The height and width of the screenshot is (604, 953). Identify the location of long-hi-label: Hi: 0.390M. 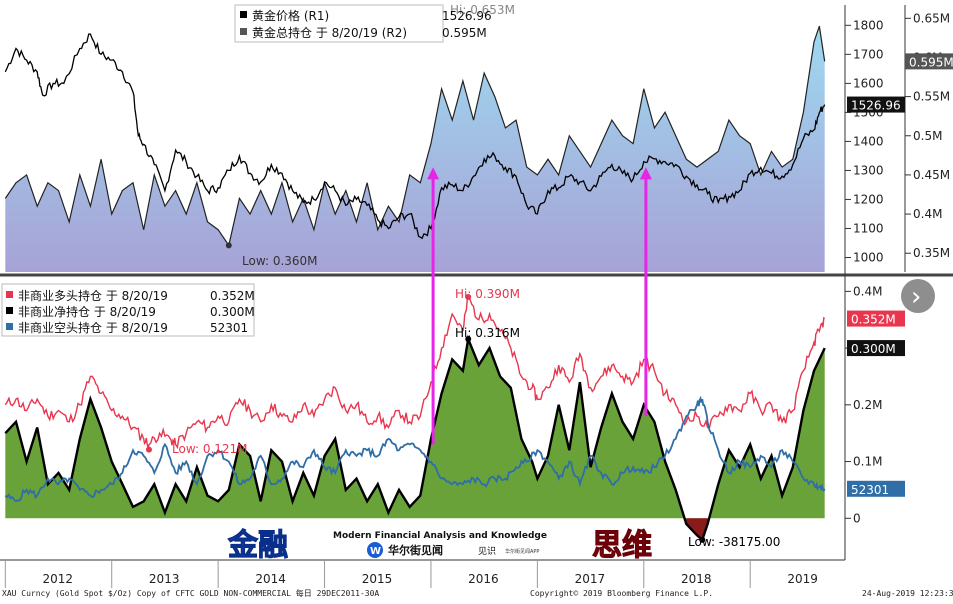
(487, 294).